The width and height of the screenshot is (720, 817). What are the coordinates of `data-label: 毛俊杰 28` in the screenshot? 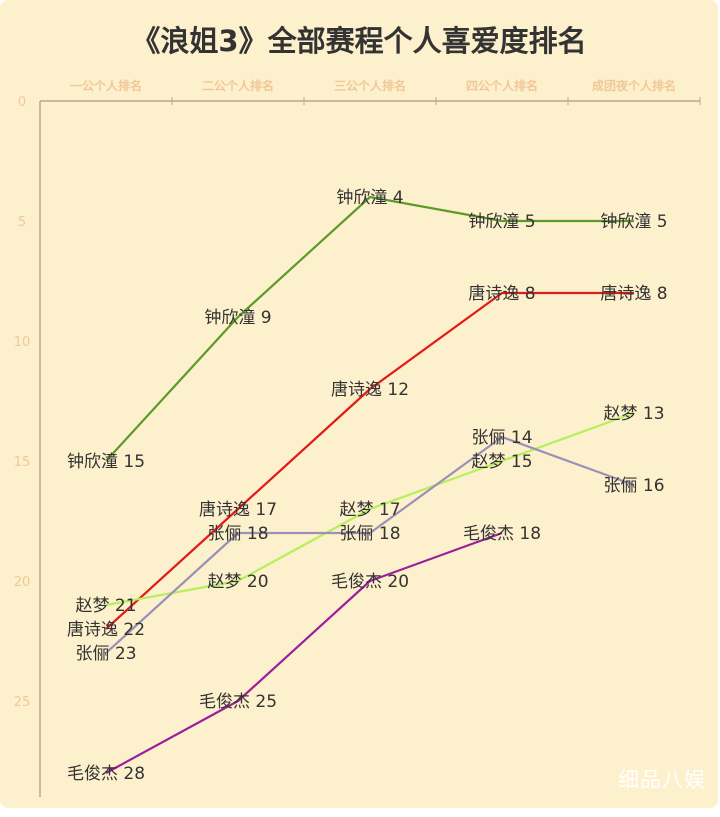 It's located at (106, 774).